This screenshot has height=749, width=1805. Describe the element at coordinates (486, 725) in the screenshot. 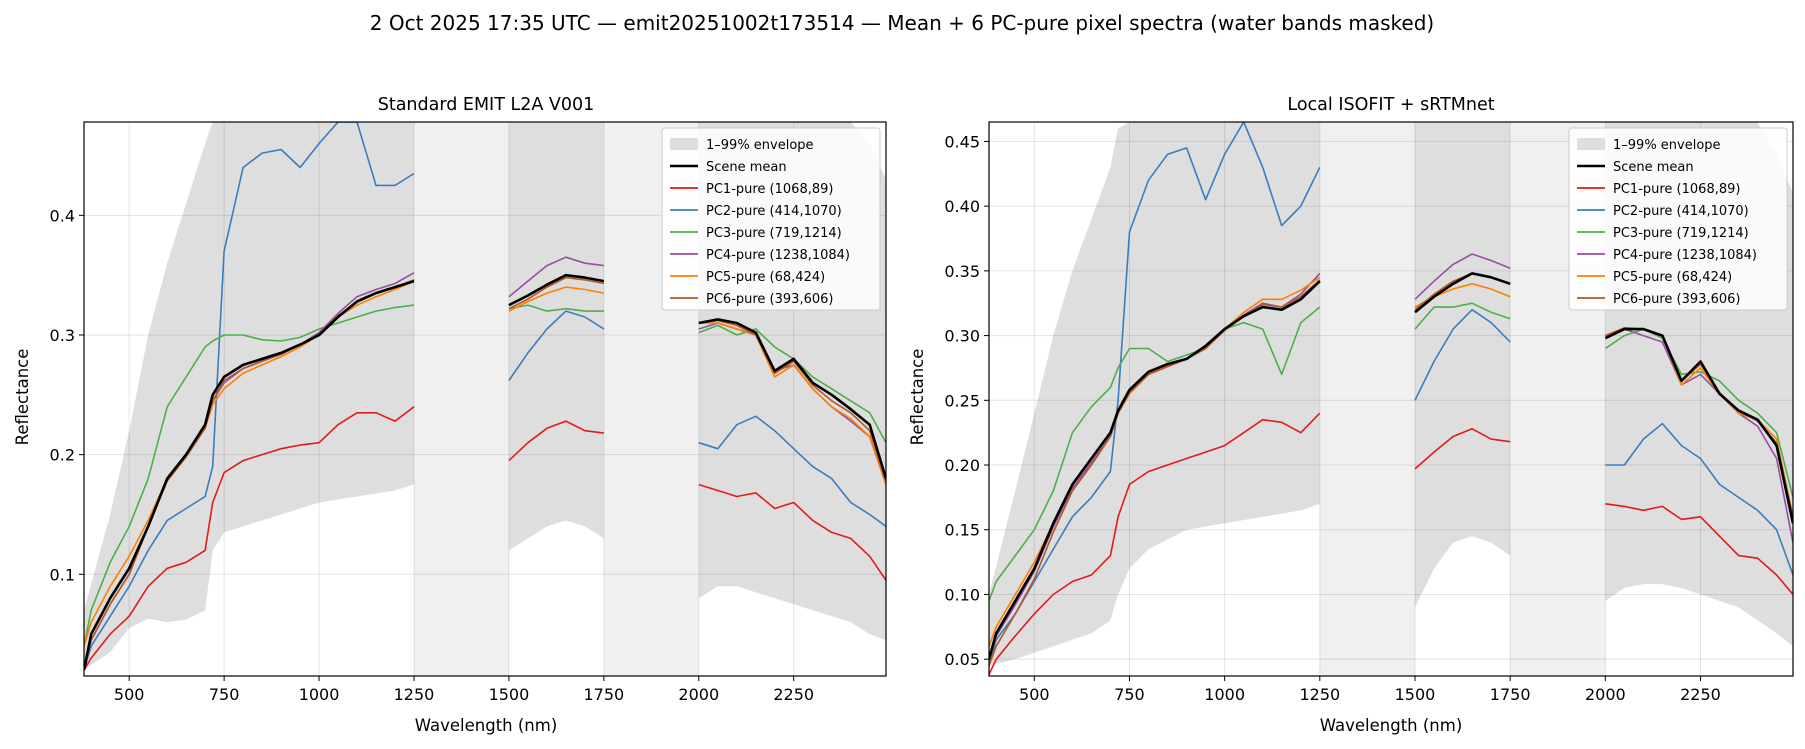

I see `left-x-axis-label: Wavelength (nm)` at that location.